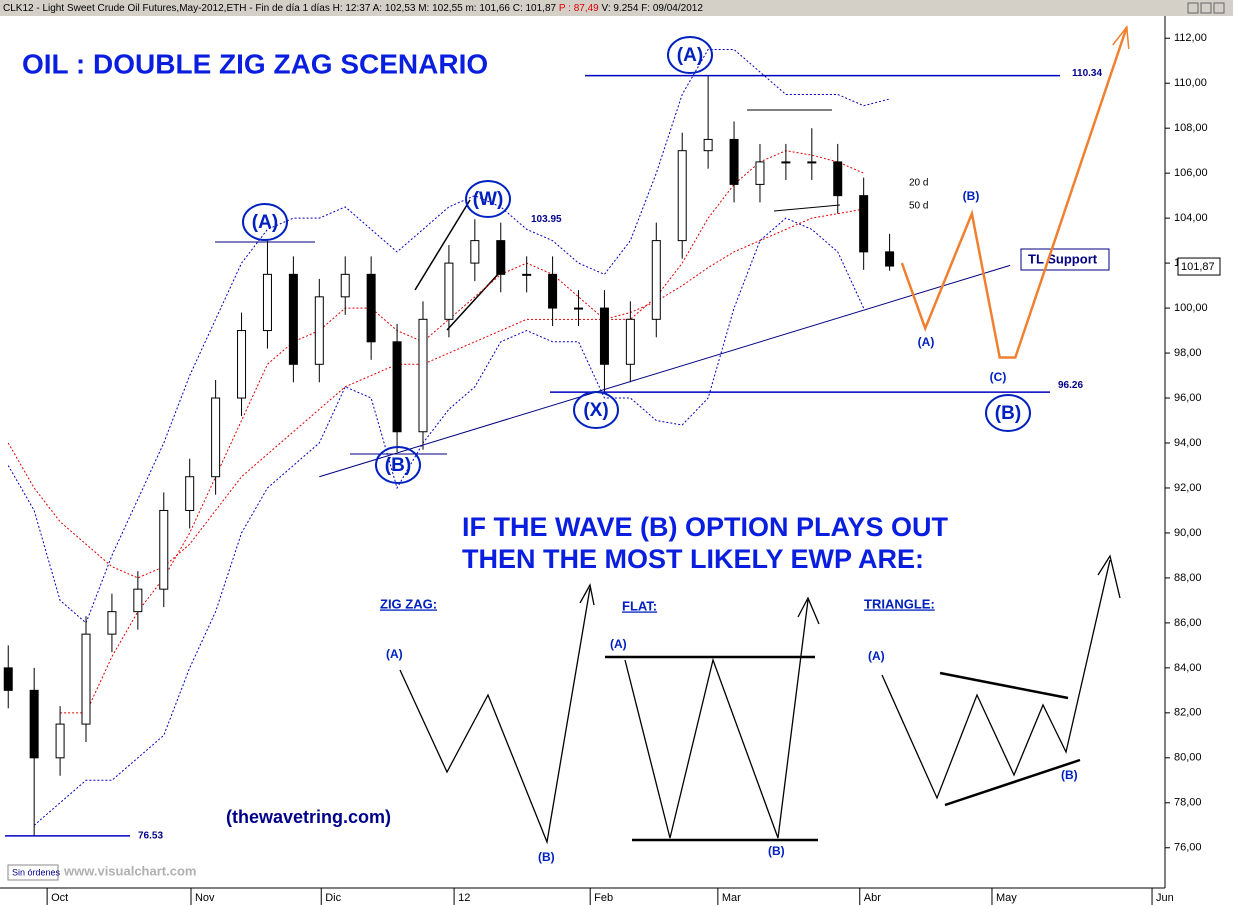 Image resolution: width=1233 pixels, height=905 pixels. I want to click on pattern-title: ZIG ZAG:, so click(408, 603).